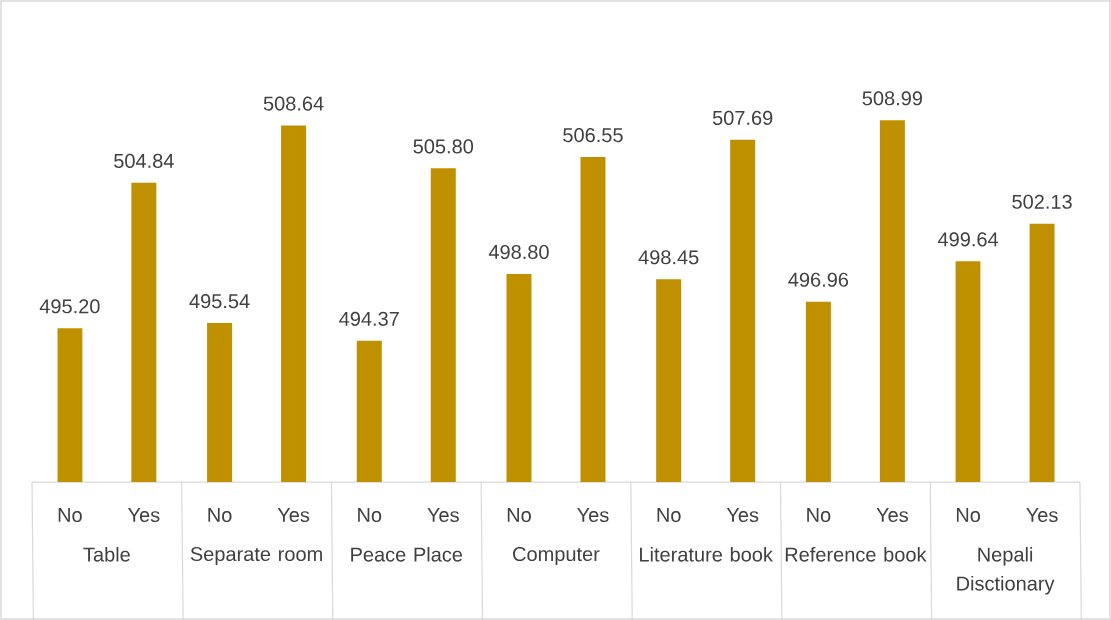 The width and height of the screenshot is (1111, 620). I want to click on data-label: 508.99, so click(892, 98).